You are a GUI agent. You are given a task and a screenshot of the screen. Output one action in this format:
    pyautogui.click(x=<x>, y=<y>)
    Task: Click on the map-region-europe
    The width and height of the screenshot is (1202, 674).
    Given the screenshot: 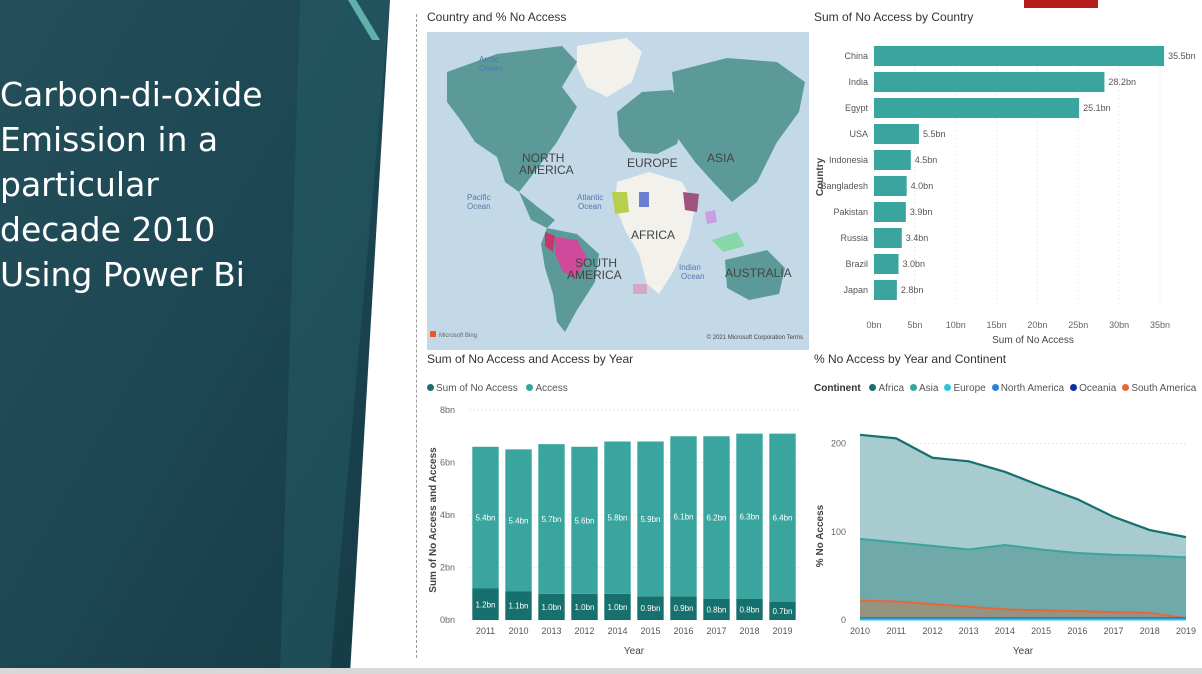 What is the action you would take?
    pyautogui.click(x=652, y=122)
    